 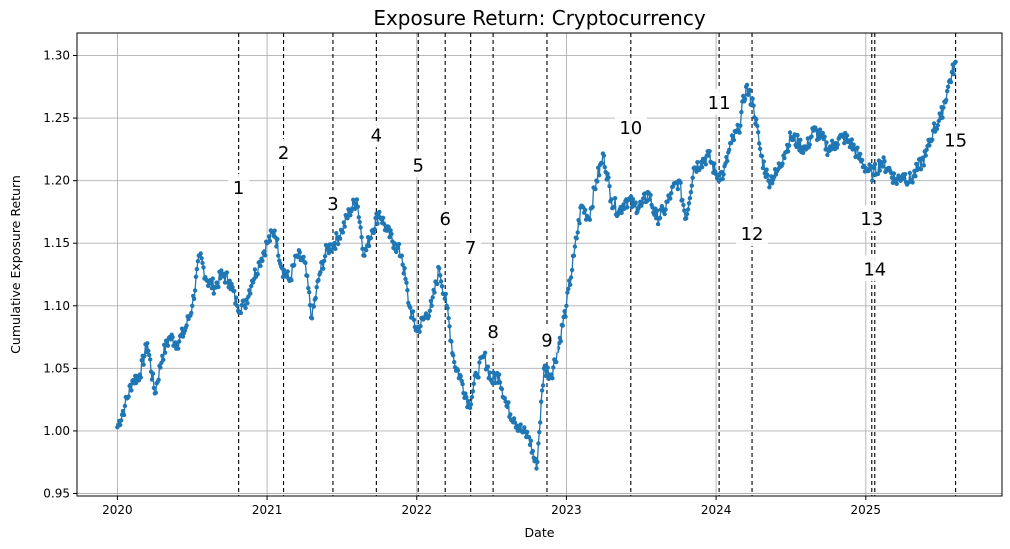 What do you see at coordinates (376, 135) in the screenshot?
I see `event-label-4: 4` at bounding box center [376, 135].